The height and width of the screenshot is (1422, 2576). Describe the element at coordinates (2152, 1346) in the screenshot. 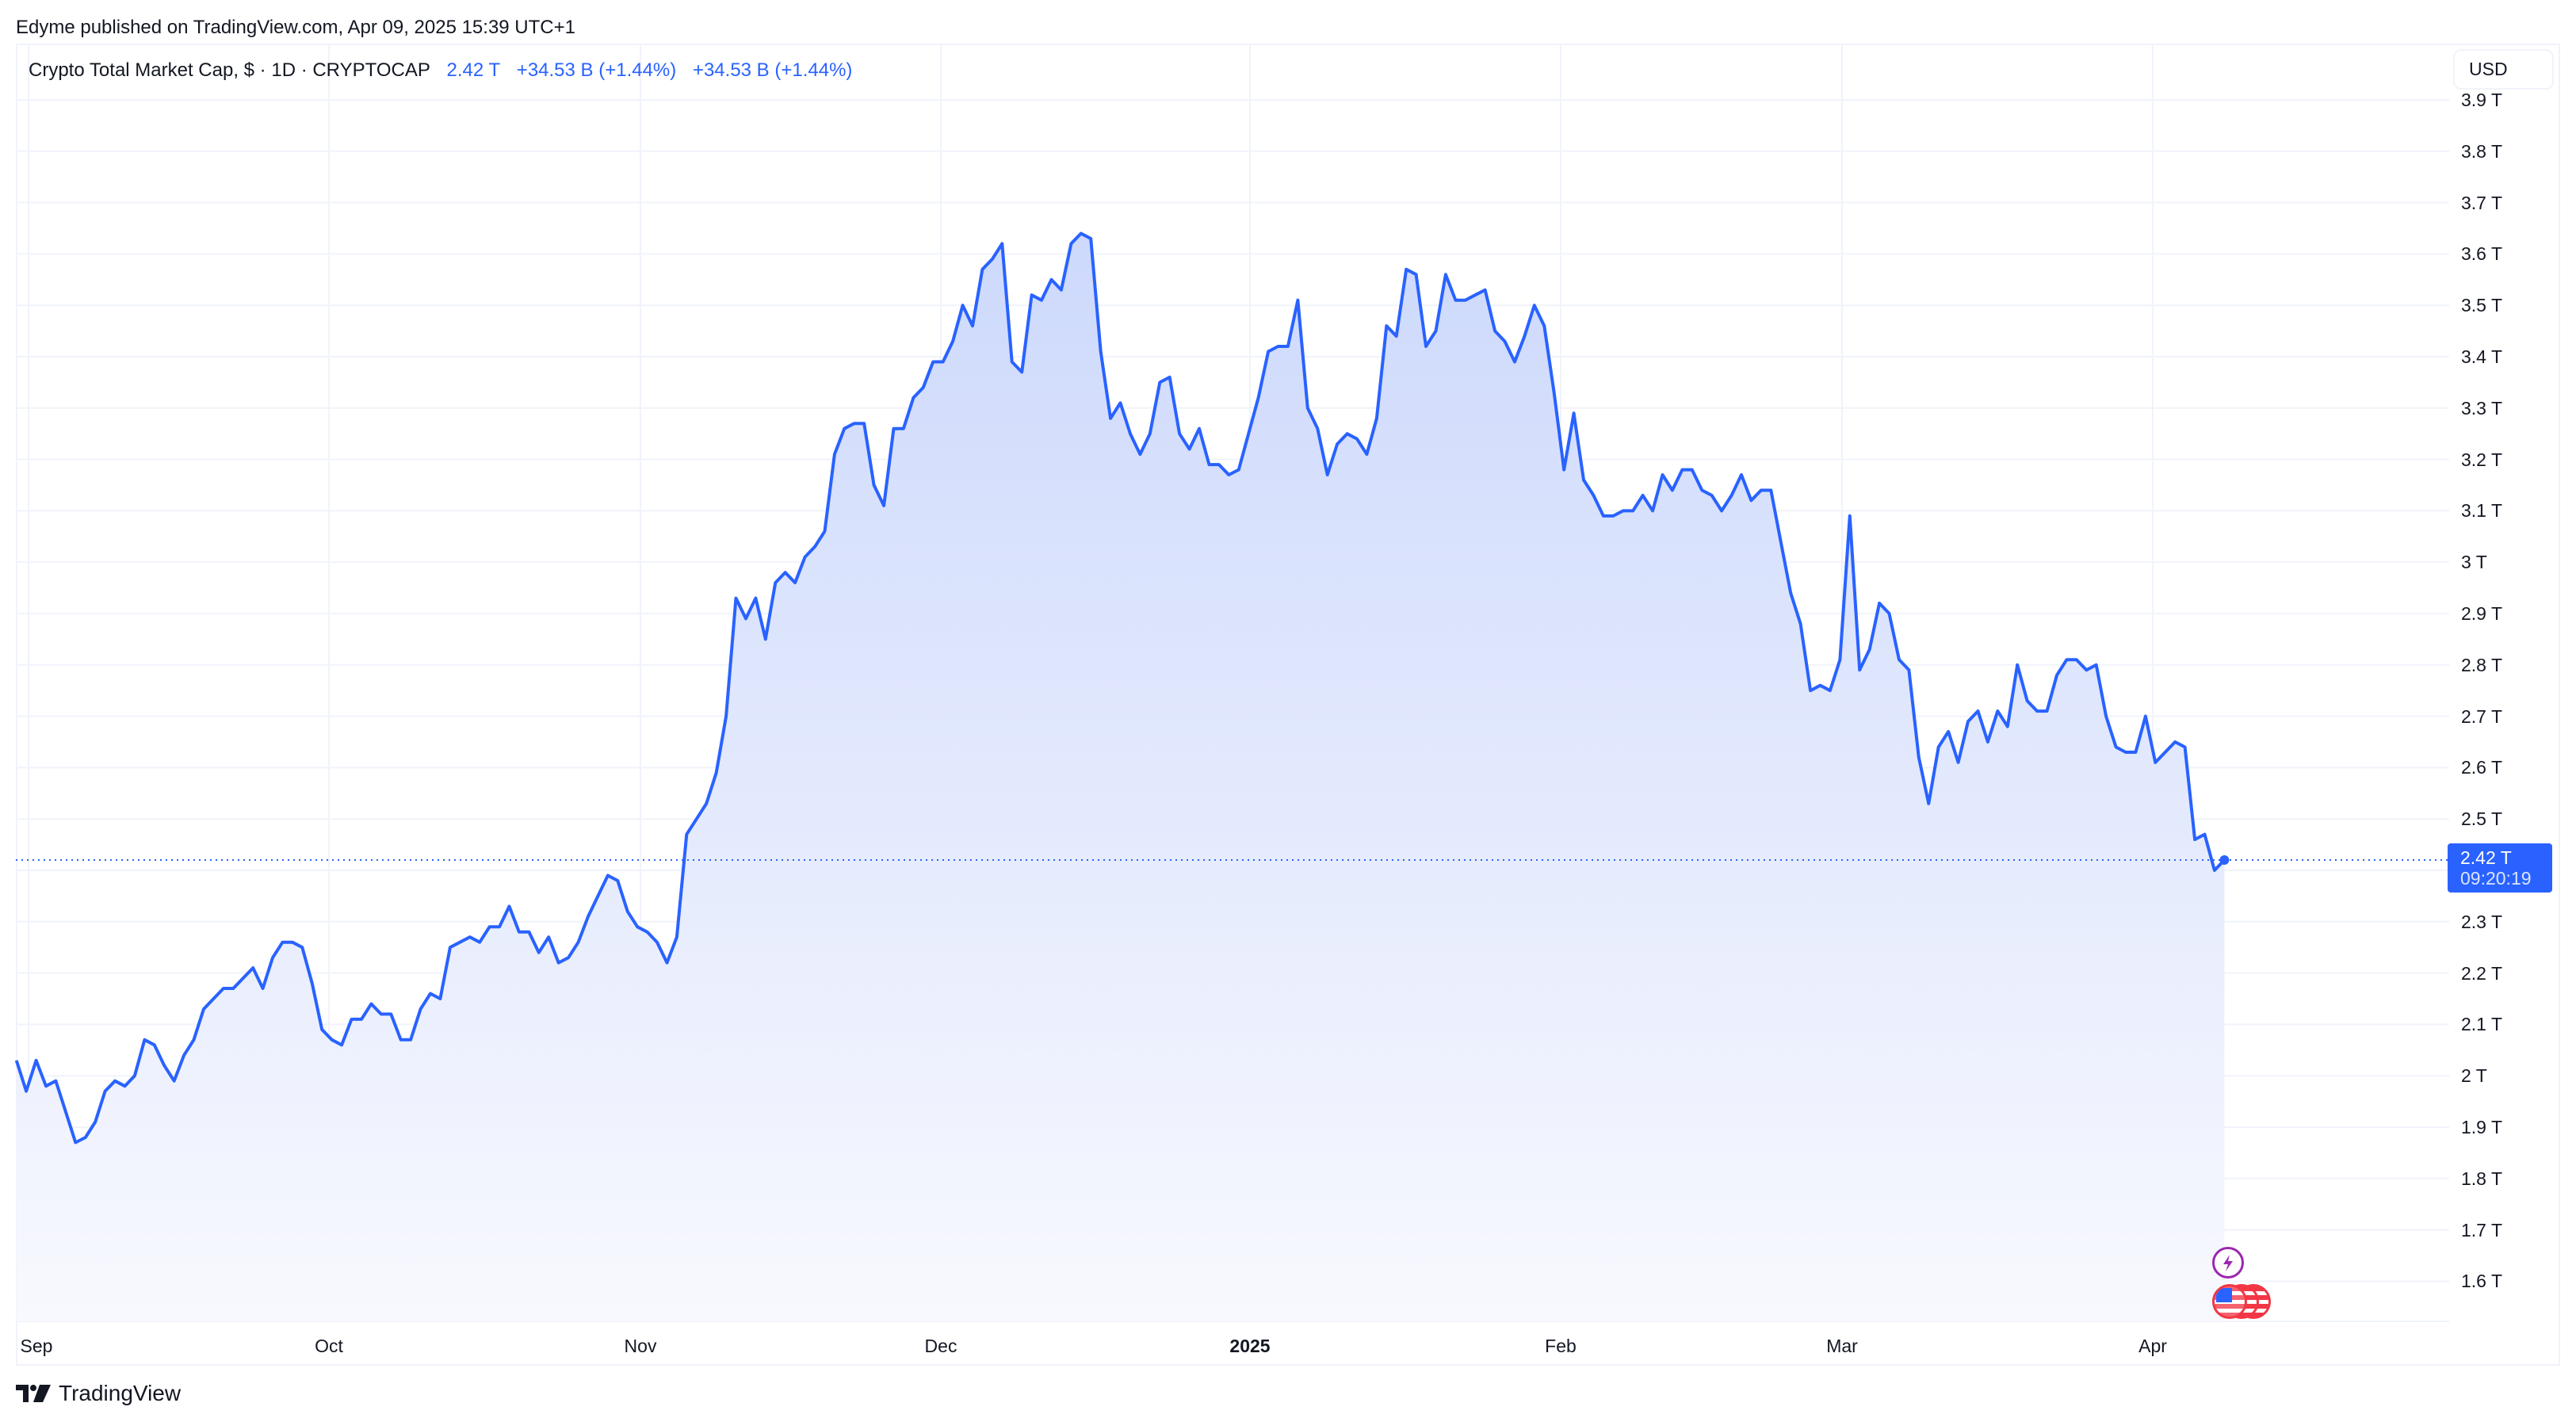

I see `time-axis-label: Apr` at that location.